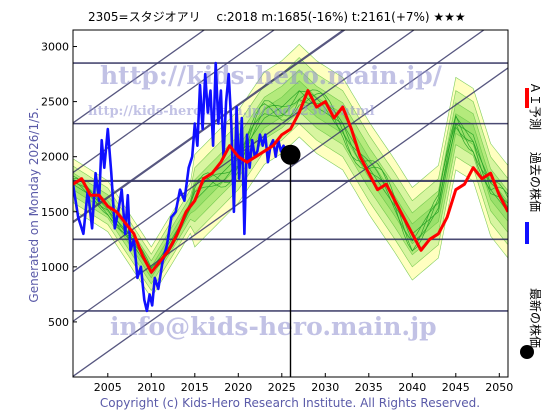 This screenshot has height=420, width=560. What do you see at coordinates (531, 220) in the screenshot?
I see `legend: ＡＩ予測 過去の株価 最新の株価` at bounding box center [531, 220].